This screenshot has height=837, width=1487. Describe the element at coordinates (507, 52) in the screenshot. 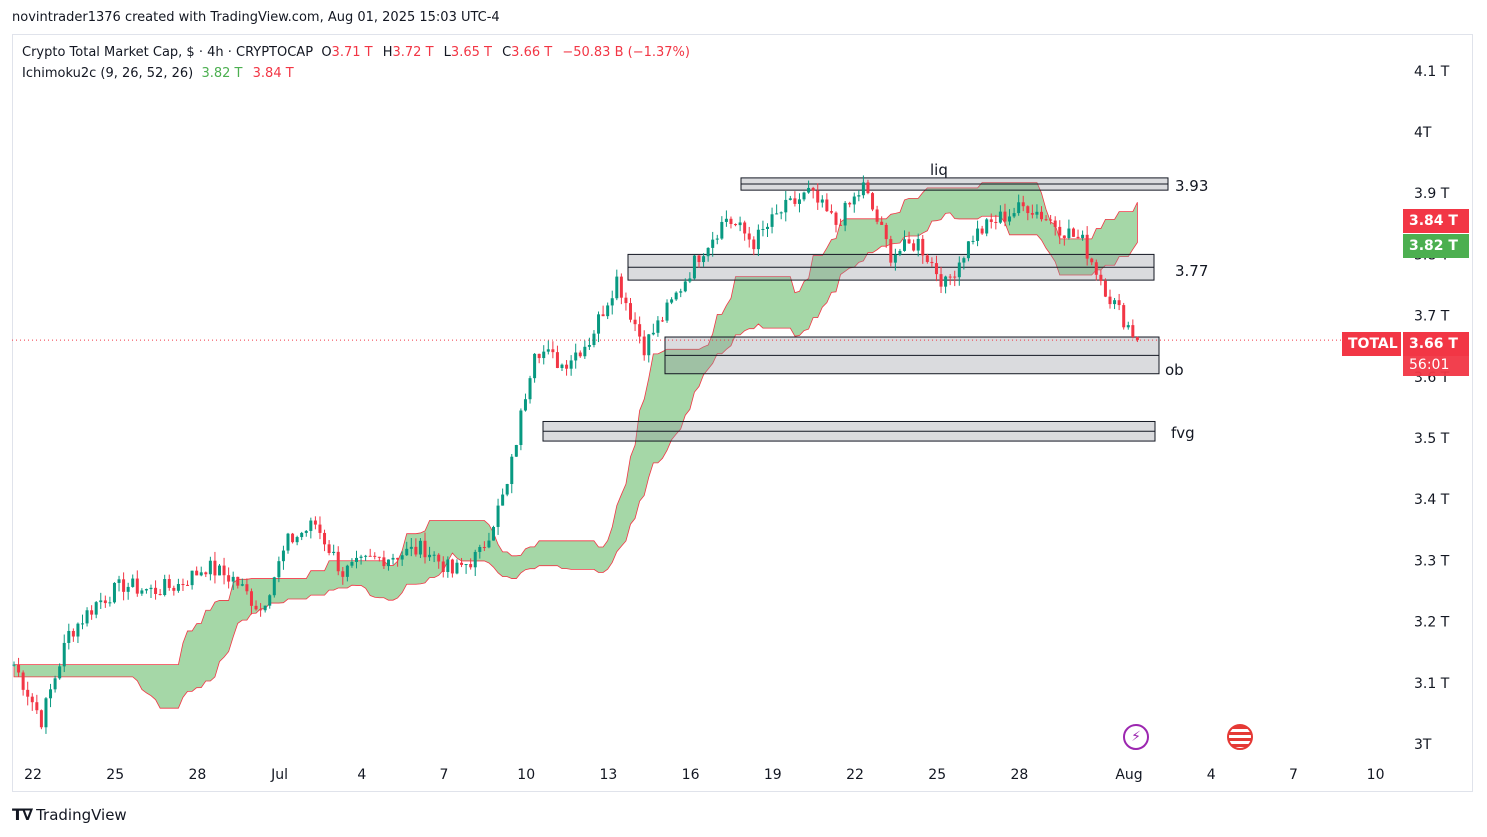

I see `close-label: C` at that location.